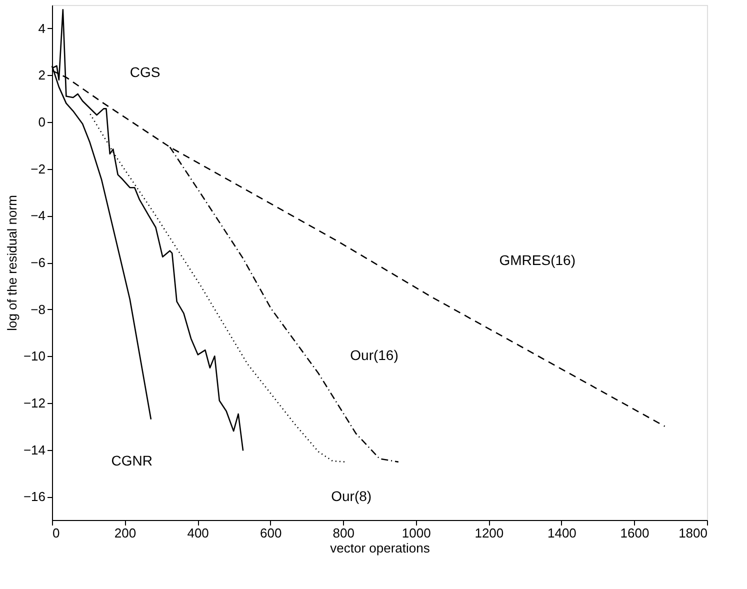  What do you see at coordinates (42, 75) in the screenshot?
I see `y-tick-label: 2` at bounding box center [42, 75].